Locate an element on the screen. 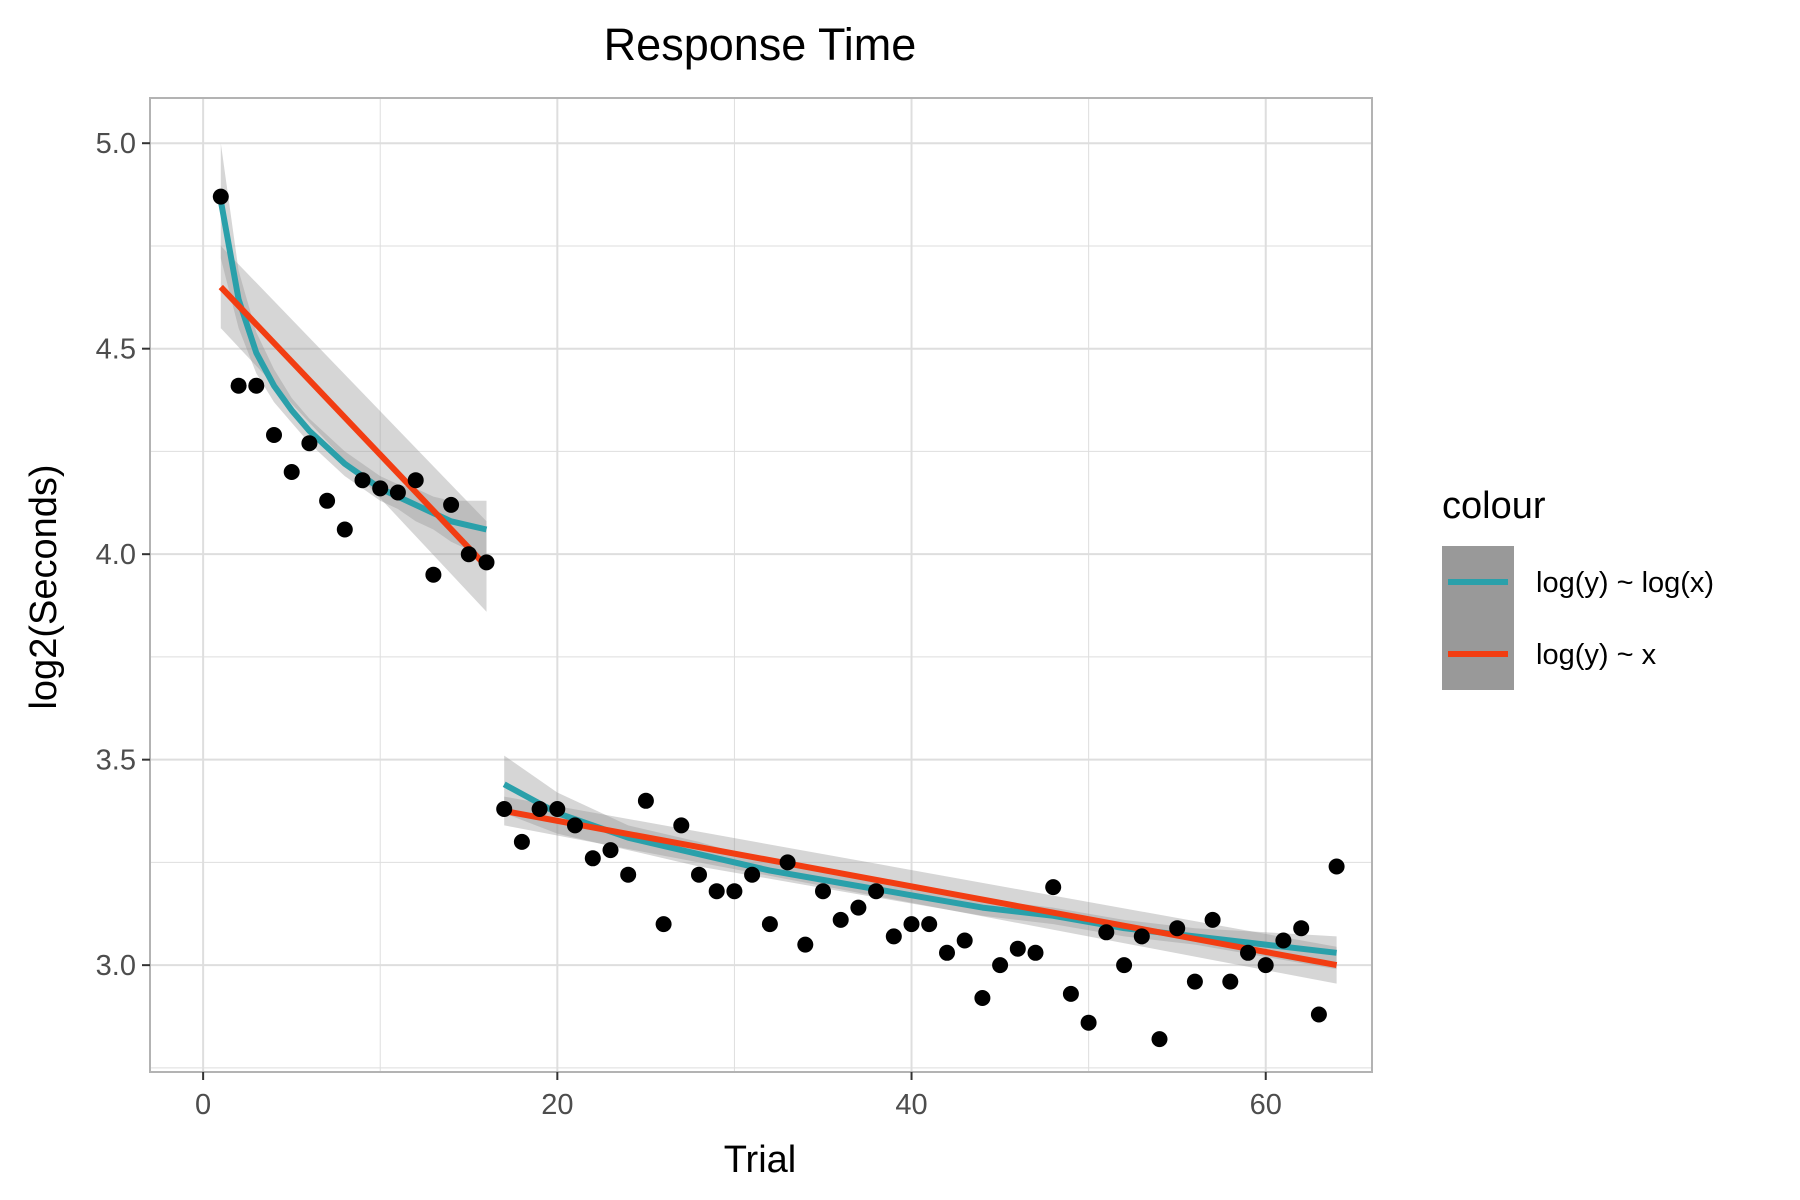 Image resolution: width=1800 pixels, height=1200 pixels. x-axis-title: Trial is located at coordinates (760, 1160).